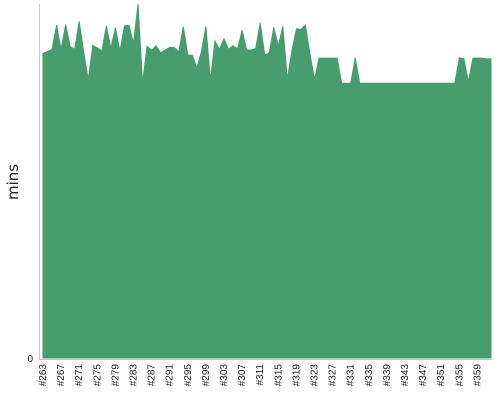 The width and height of the screenshot is (500, 400). I want to click on x-tick-label-343: #343, so click(405, 375).